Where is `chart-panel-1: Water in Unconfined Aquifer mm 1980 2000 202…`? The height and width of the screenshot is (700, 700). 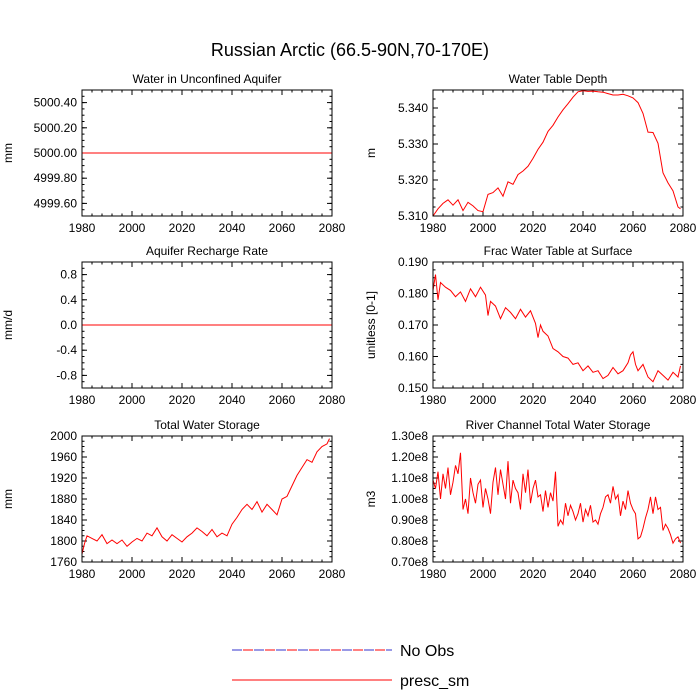 chart-panel-1: Water in Unconfined Aquifer mm 1980 2000 202… is located at coordinates (173, 153).